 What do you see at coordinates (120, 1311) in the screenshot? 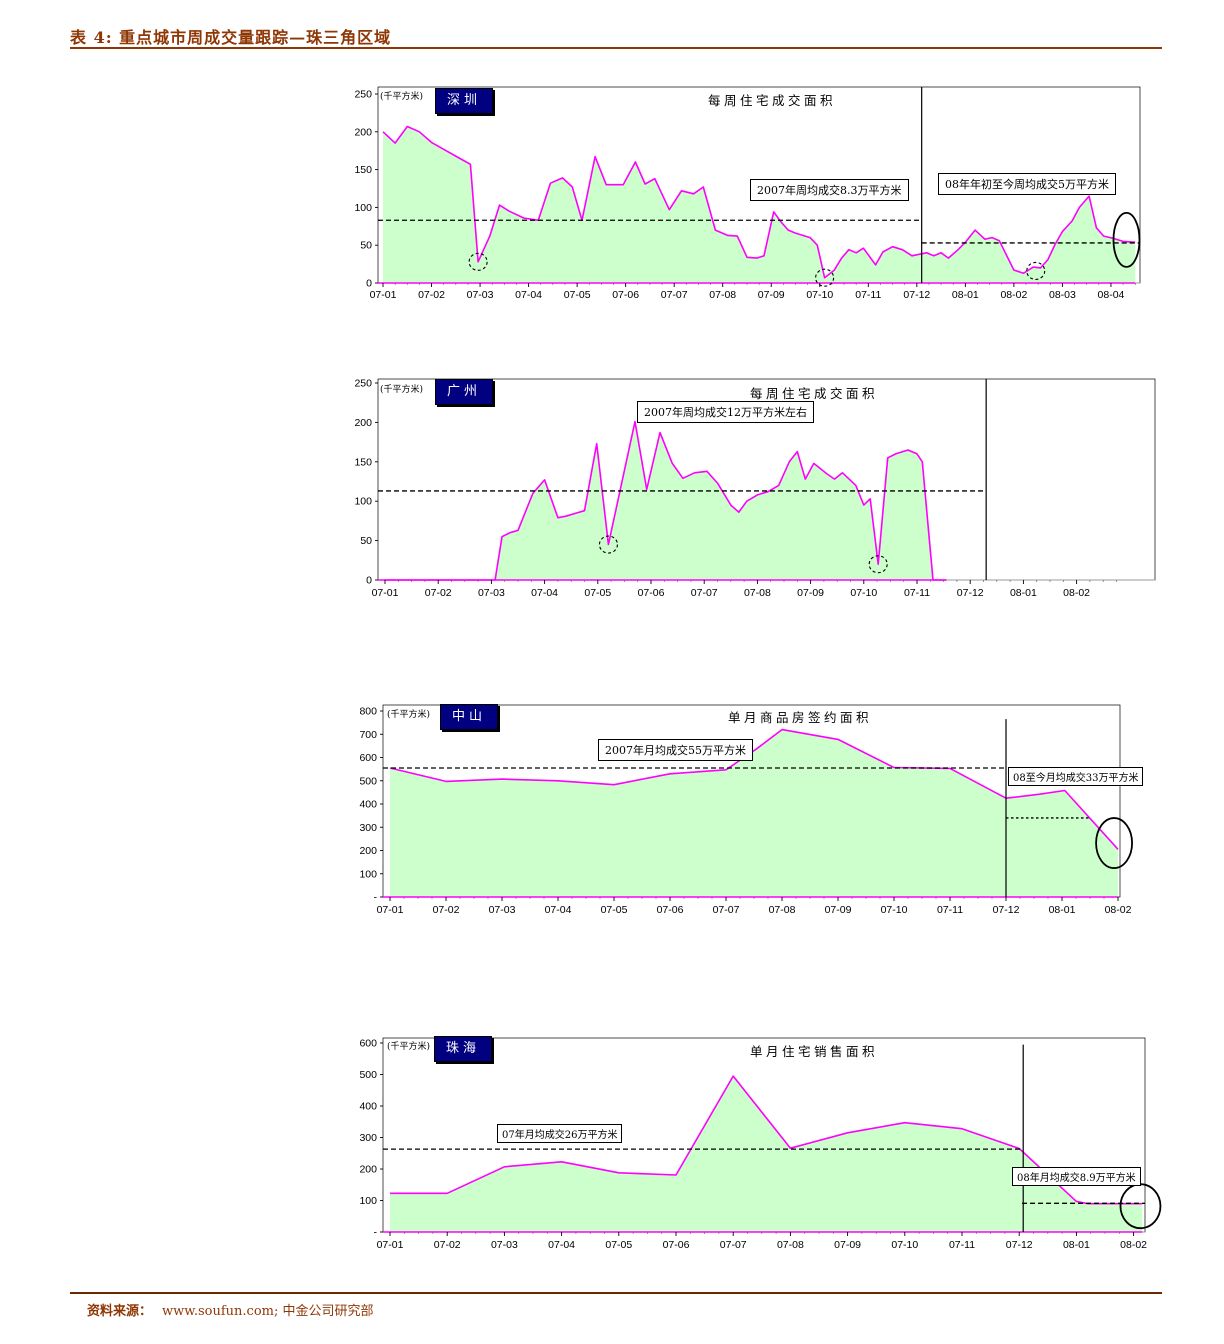
I see `source-label: 资料来源：` at bounding box center [120, 1311].